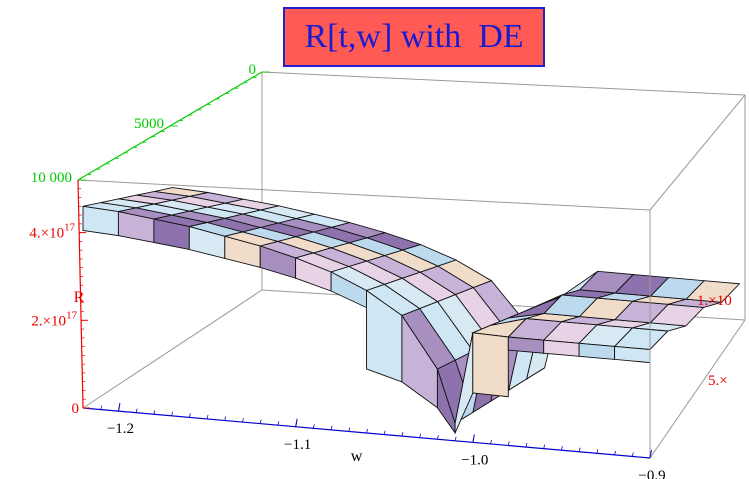 The width and height of the screenshot is (749, 479). Describe the element at coordinates (54, 319) in the screenshot. I see `r-tick-label: 2.×1017` at that location.